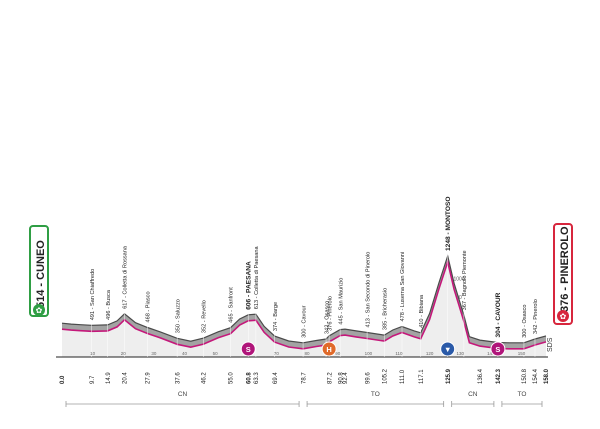  Describe the element at coordinates (525, 321) in the screenshot. I see `place-label: 300 - Osasco` at that location.